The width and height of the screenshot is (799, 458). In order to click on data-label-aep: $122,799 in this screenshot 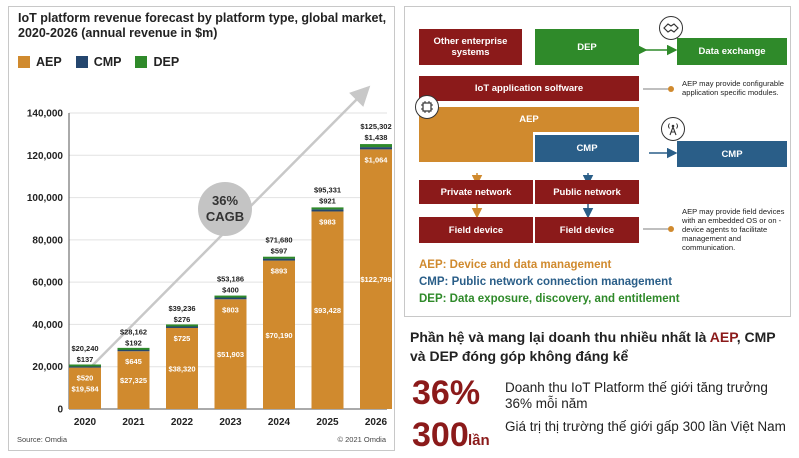, I will do `click(375, 279)`.